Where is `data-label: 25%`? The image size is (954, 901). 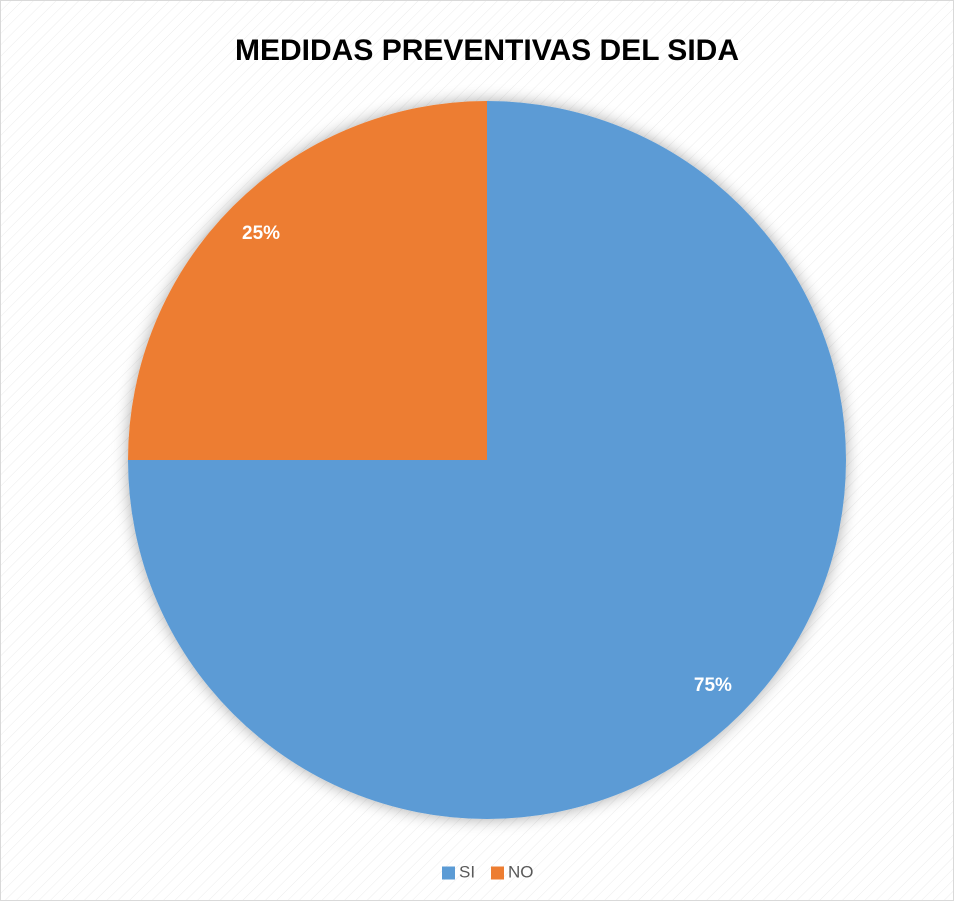 data-label: 25% is located at coordinates (261, 233).